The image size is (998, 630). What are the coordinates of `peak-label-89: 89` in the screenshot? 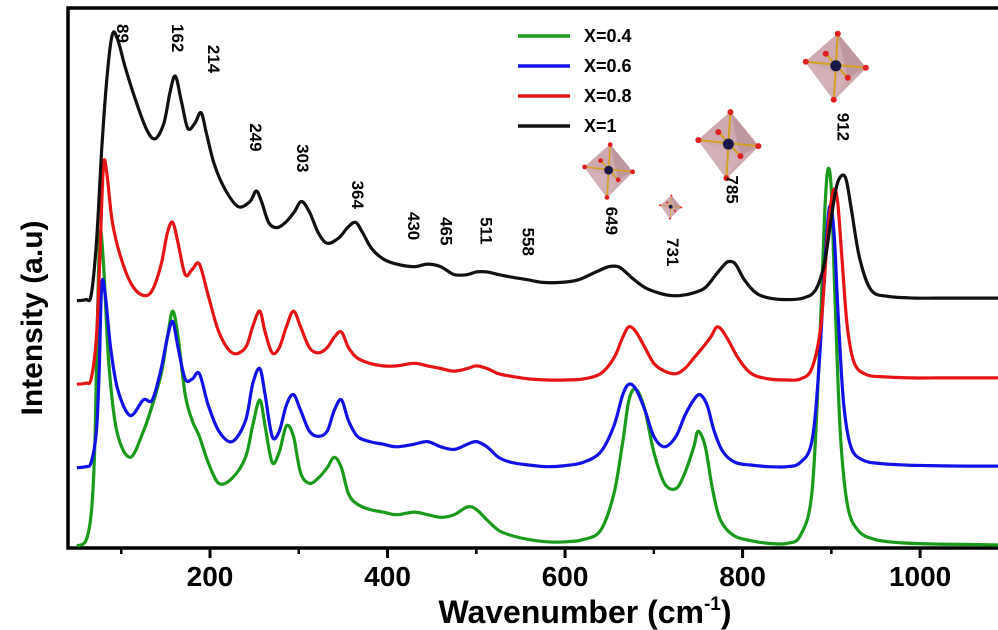 It's located at (122, 33).